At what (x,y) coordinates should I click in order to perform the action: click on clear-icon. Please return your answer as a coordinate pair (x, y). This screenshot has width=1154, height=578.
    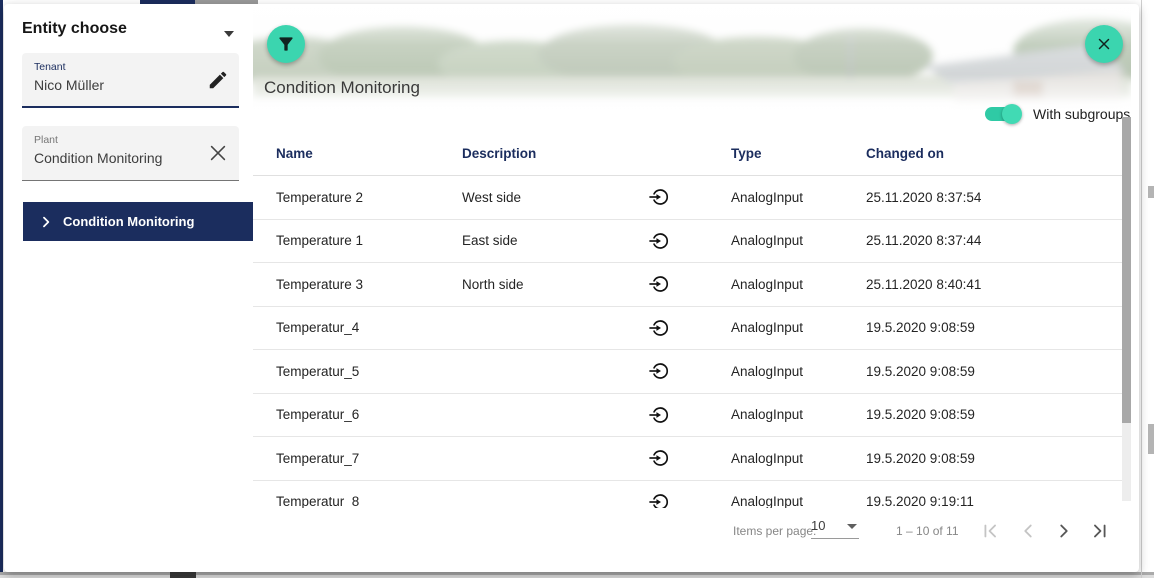
    Looking at the image, I should click on (218, 153).